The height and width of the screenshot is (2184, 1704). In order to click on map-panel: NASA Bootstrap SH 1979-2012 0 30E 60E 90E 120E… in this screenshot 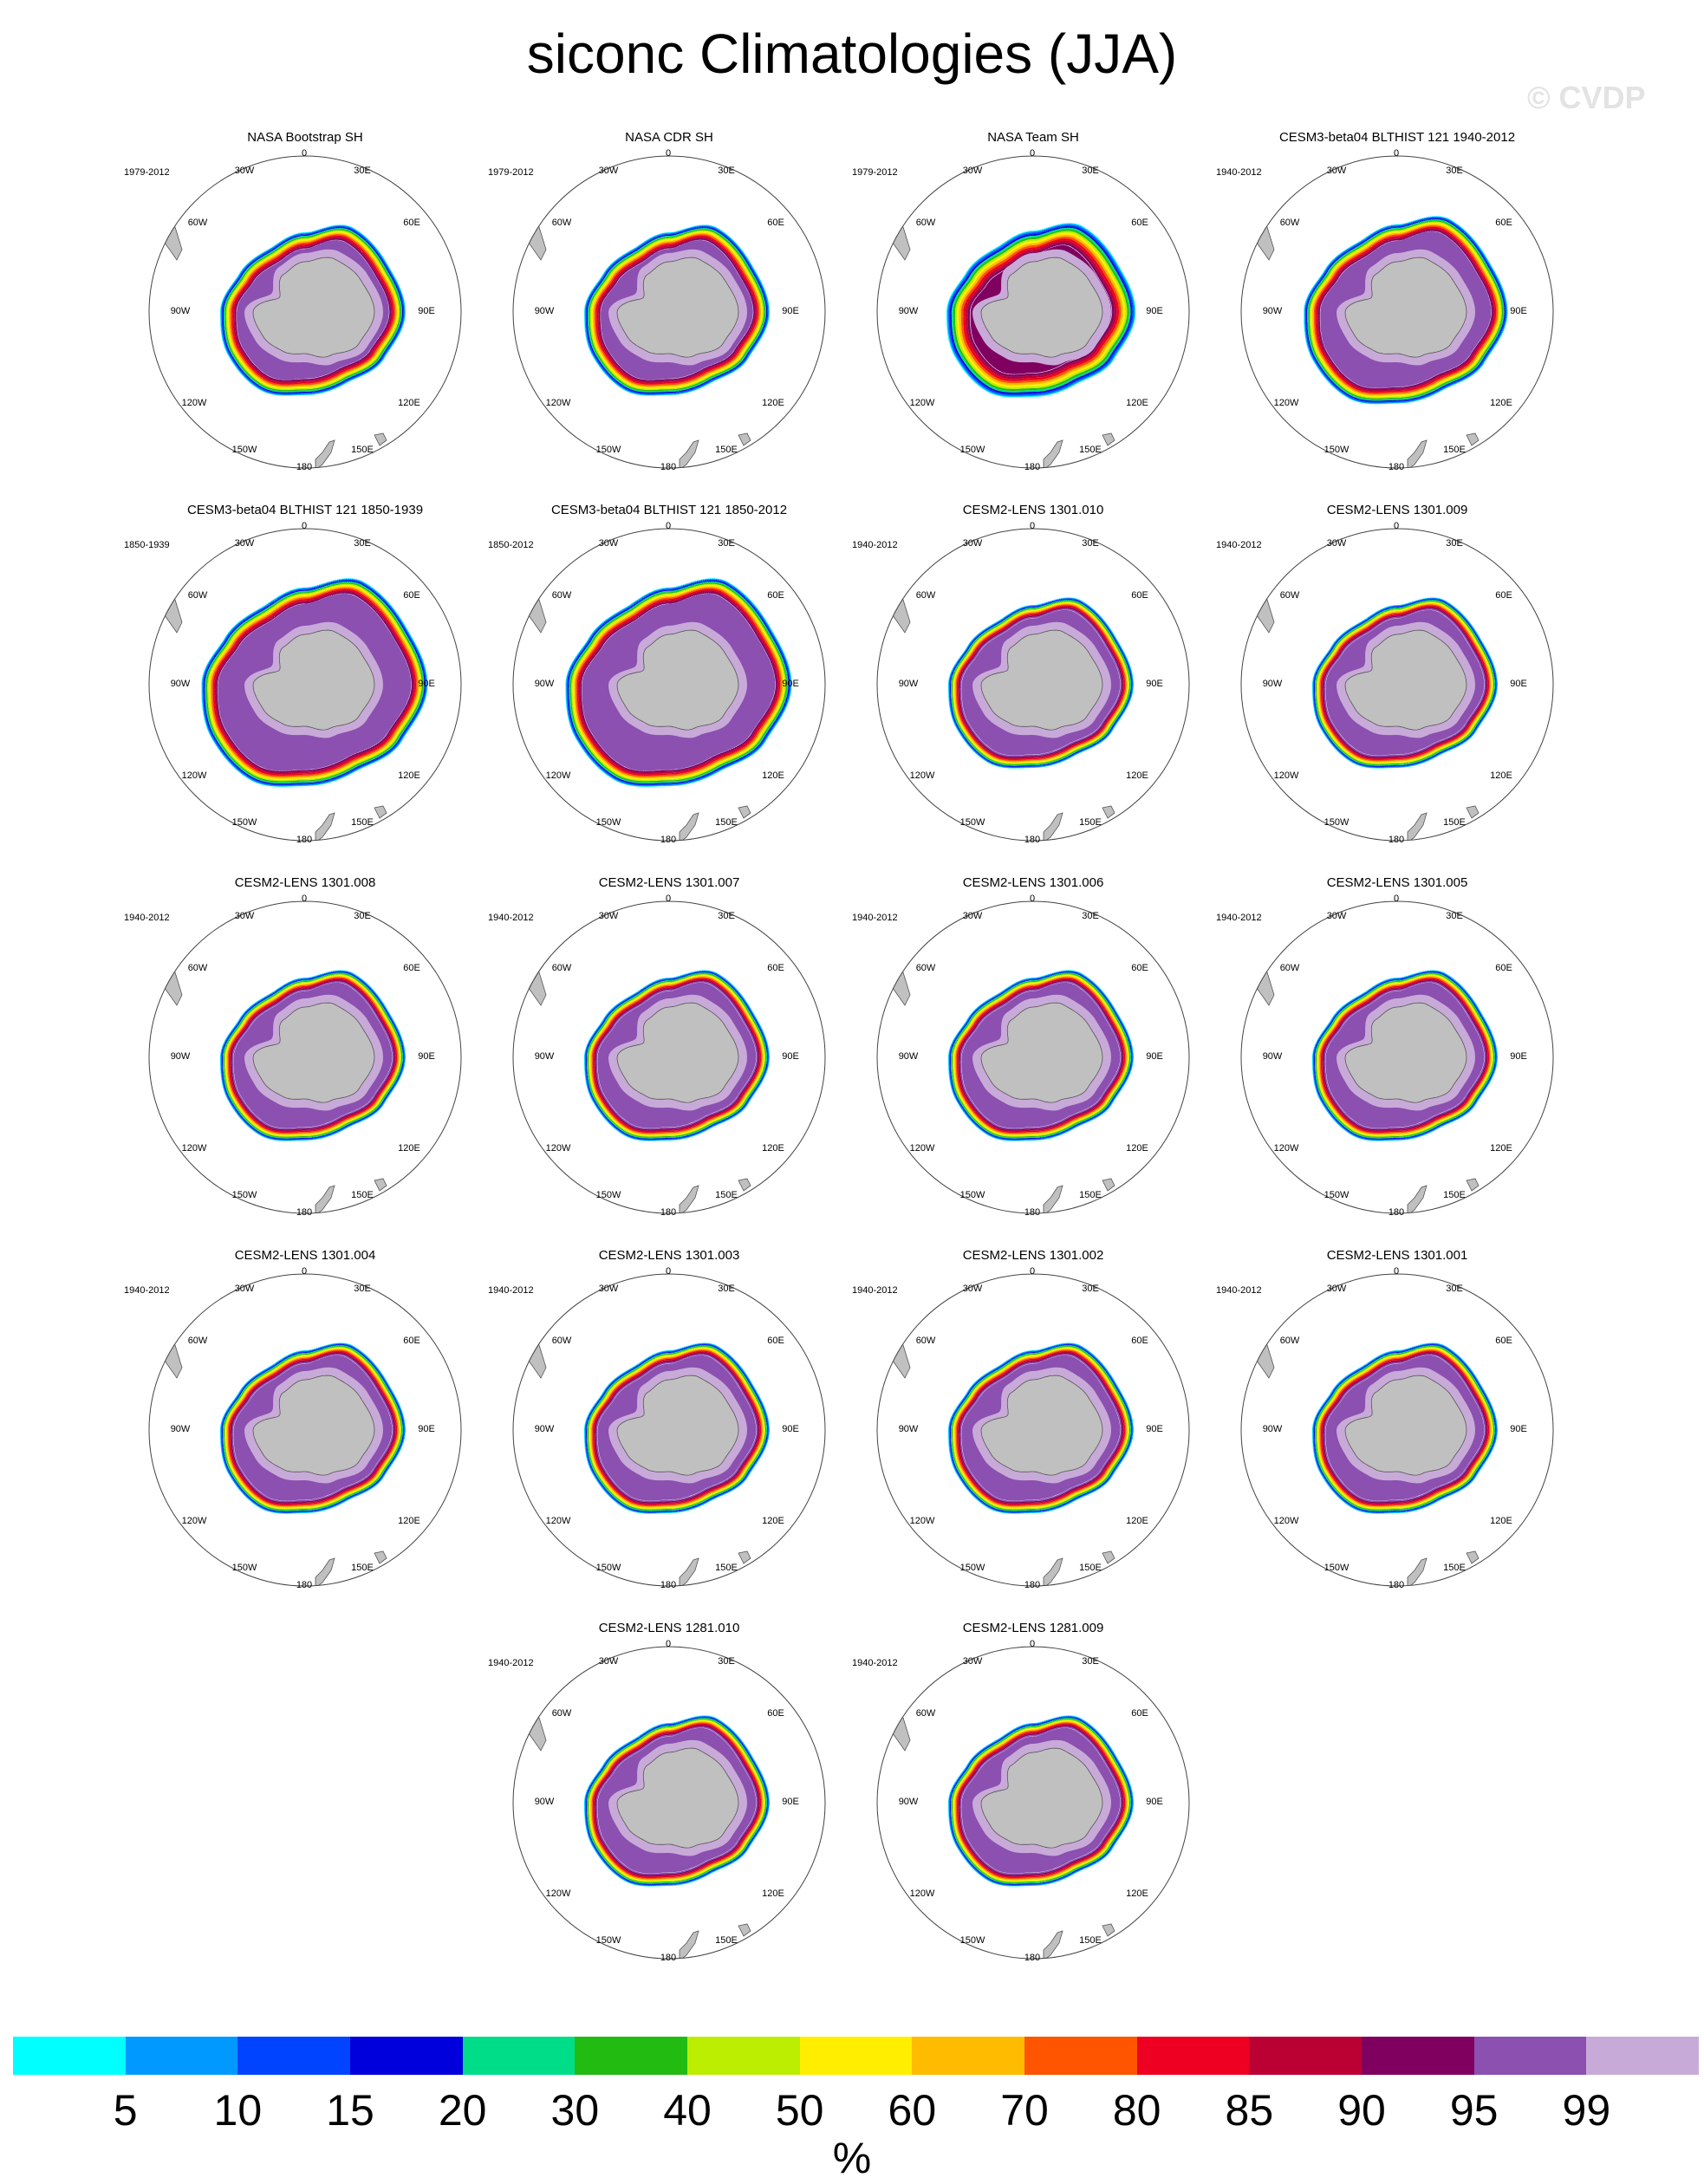, I will do `click(305, 312)`.